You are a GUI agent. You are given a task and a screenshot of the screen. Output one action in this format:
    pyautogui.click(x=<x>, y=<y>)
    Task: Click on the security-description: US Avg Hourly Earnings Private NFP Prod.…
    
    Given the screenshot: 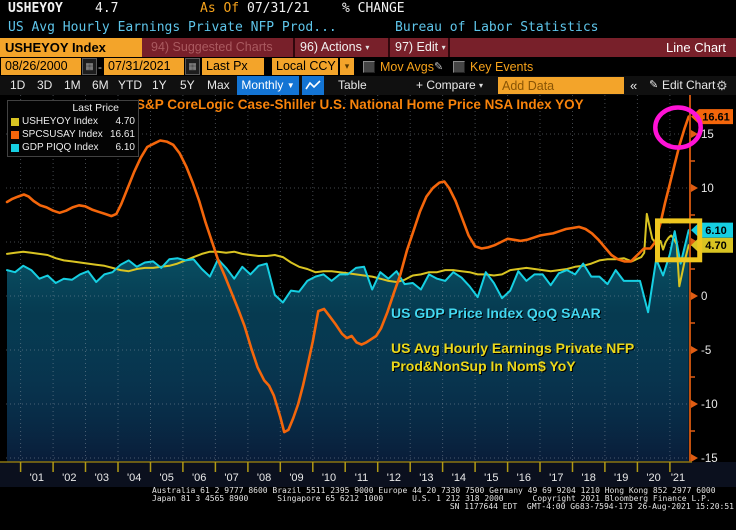 What is the action you would take?
    pyautogui.click(x=172, y=27)
    